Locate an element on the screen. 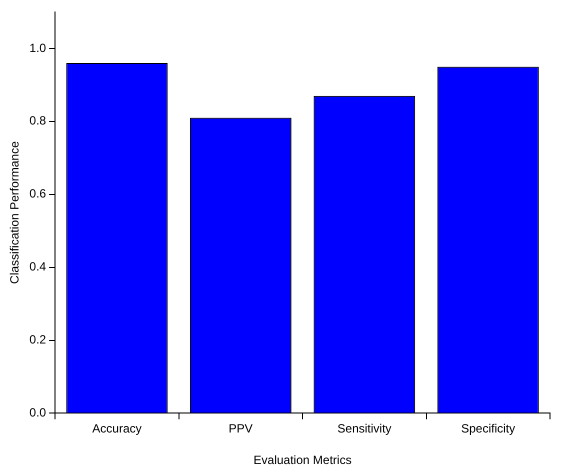 The width and height of the screenshot is (564, 476). x-tick-label: Accuracy is located at coordinates (117, 429).